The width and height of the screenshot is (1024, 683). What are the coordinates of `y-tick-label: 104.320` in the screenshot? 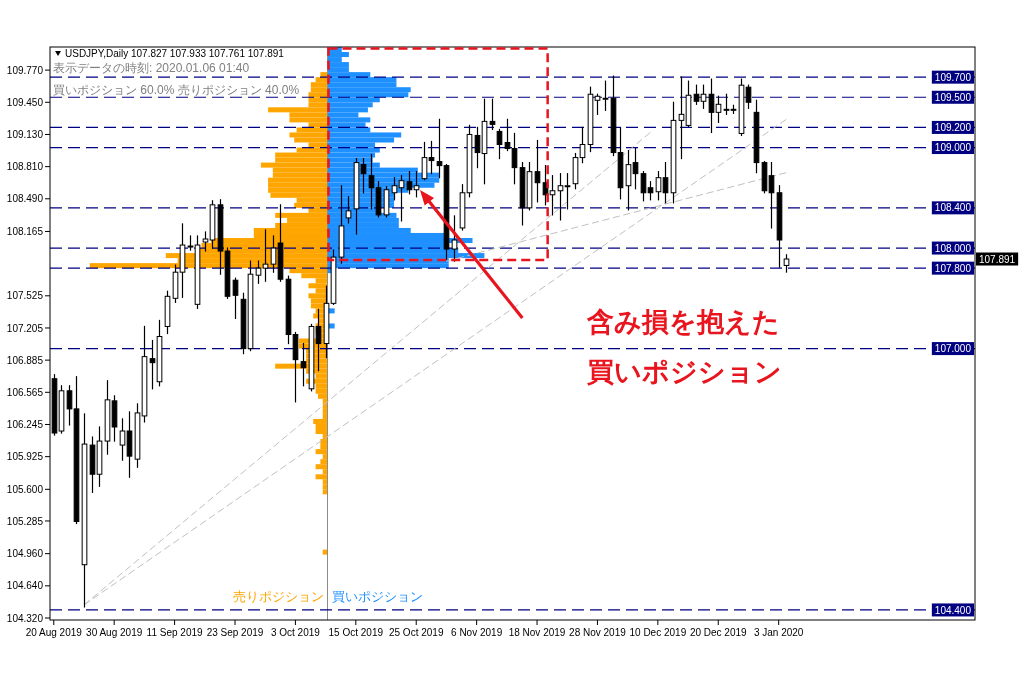 It's located at (25, 618).